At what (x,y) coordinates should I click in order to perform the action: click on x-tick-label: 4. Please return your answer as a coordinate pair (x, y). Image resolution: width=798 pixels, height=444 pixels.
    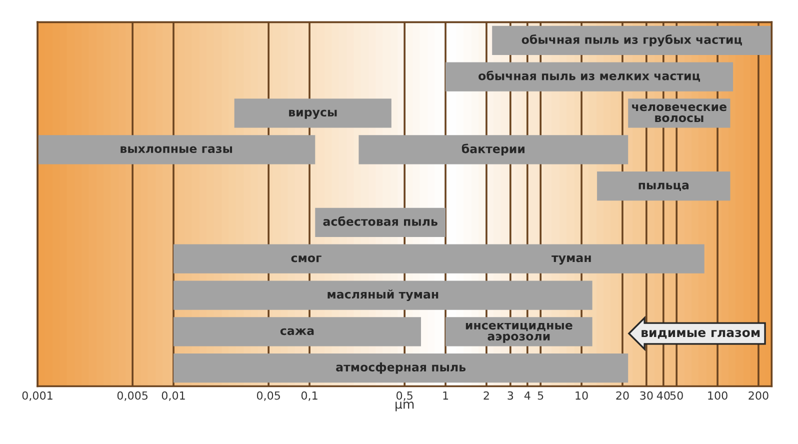
    Looking at the image, I should click on (527, 395).